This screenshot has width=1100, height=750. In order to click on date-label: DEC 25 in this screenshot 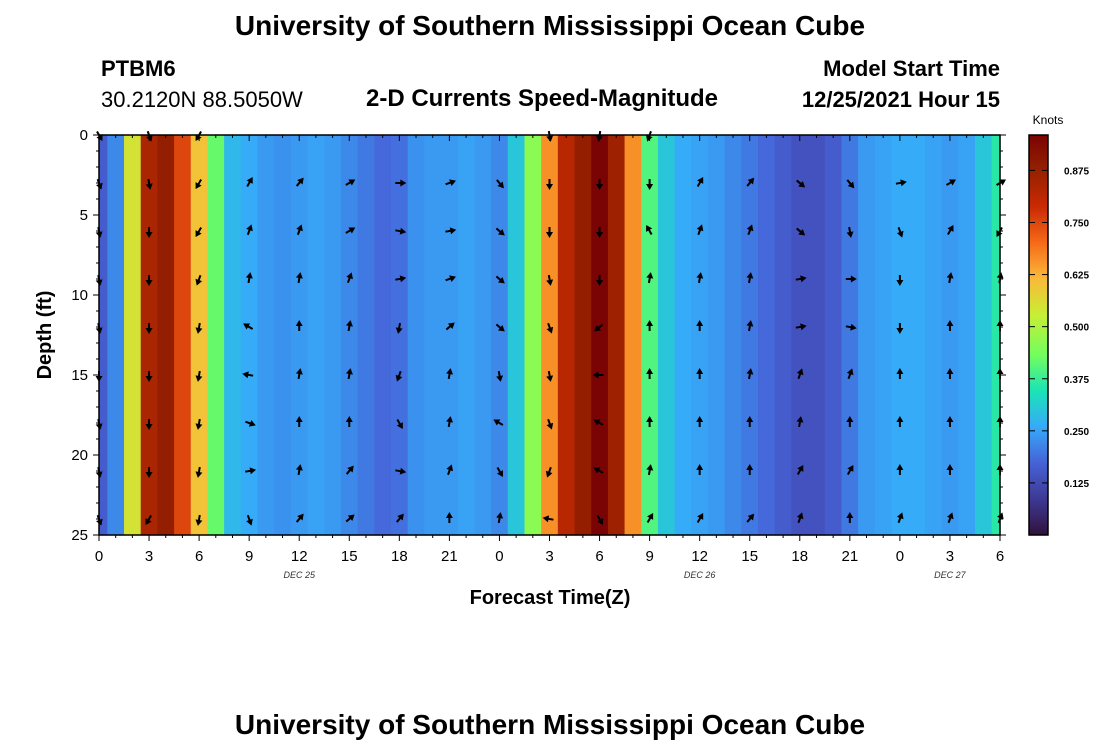, I will do `click(299, 575)`.